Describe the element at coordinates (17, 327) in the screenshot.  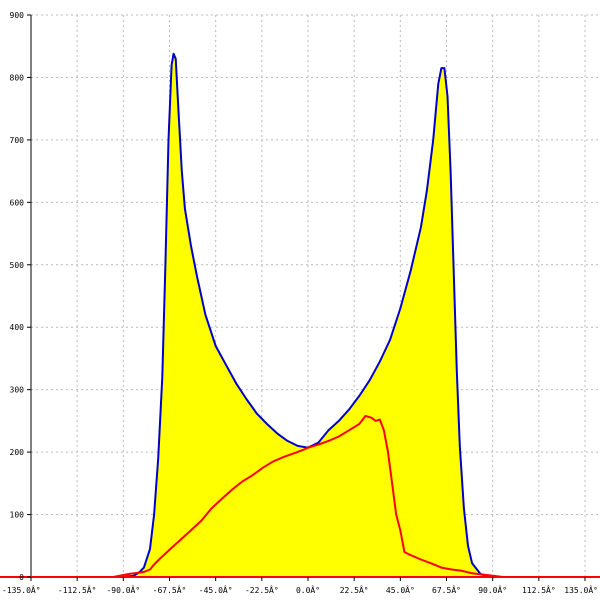
I see `y-tick-label: 400` at that location.